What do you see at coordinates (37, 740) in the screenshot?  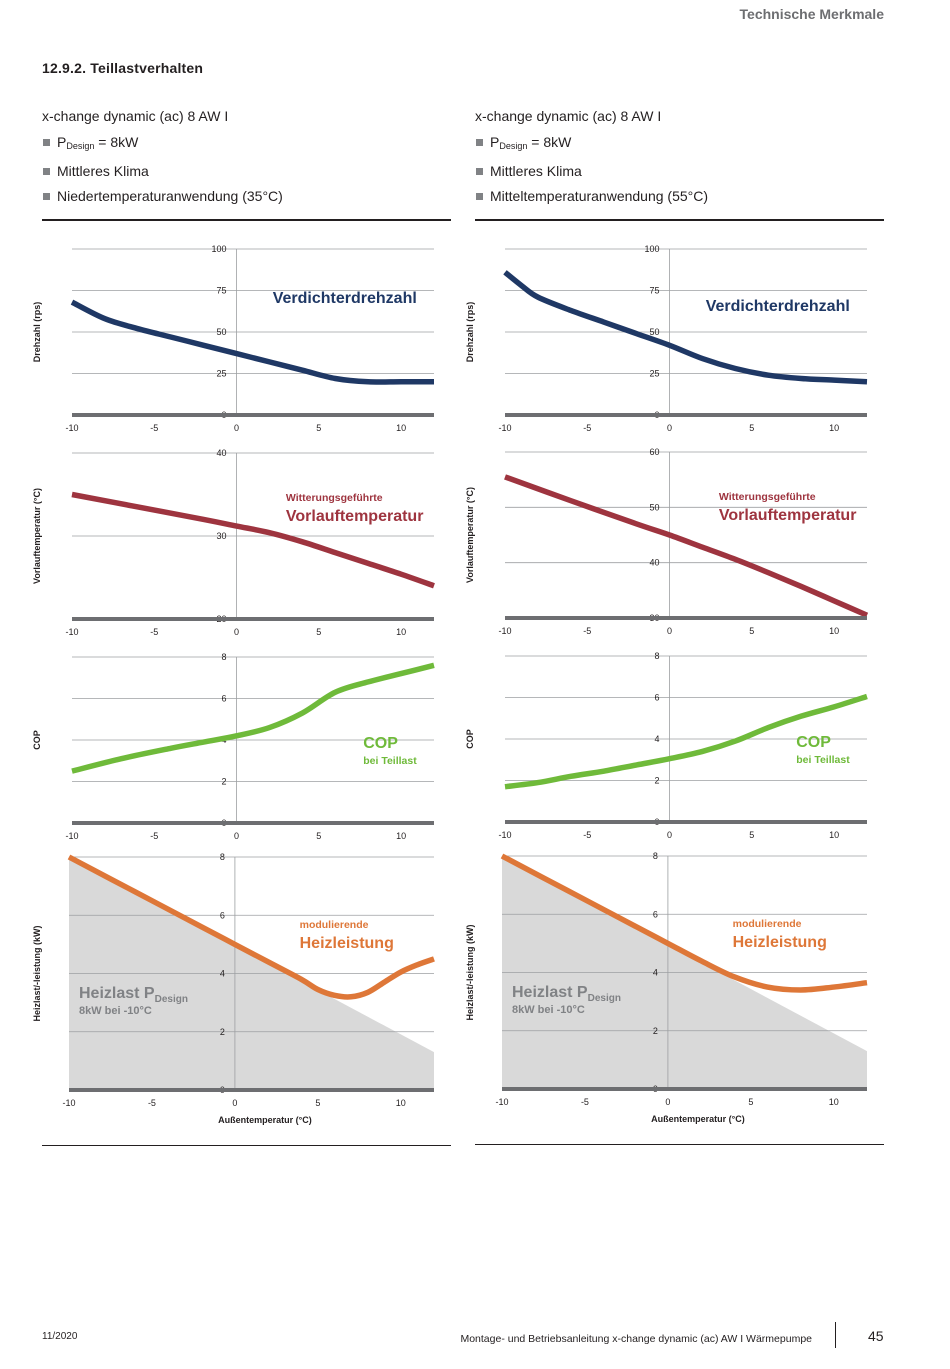 I see `y-axis-label: COP` at bounding box center [37, 740].